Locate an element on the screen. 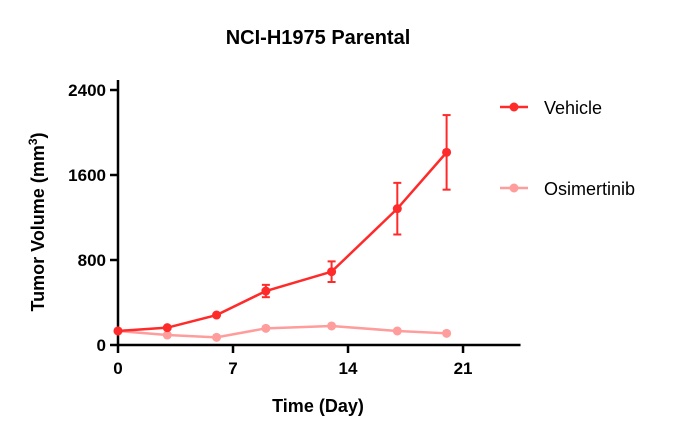 The width and height of the screenshot is (674, 443). chart-title: NCI-H1975 Parental is located at coordinates (318, 38).